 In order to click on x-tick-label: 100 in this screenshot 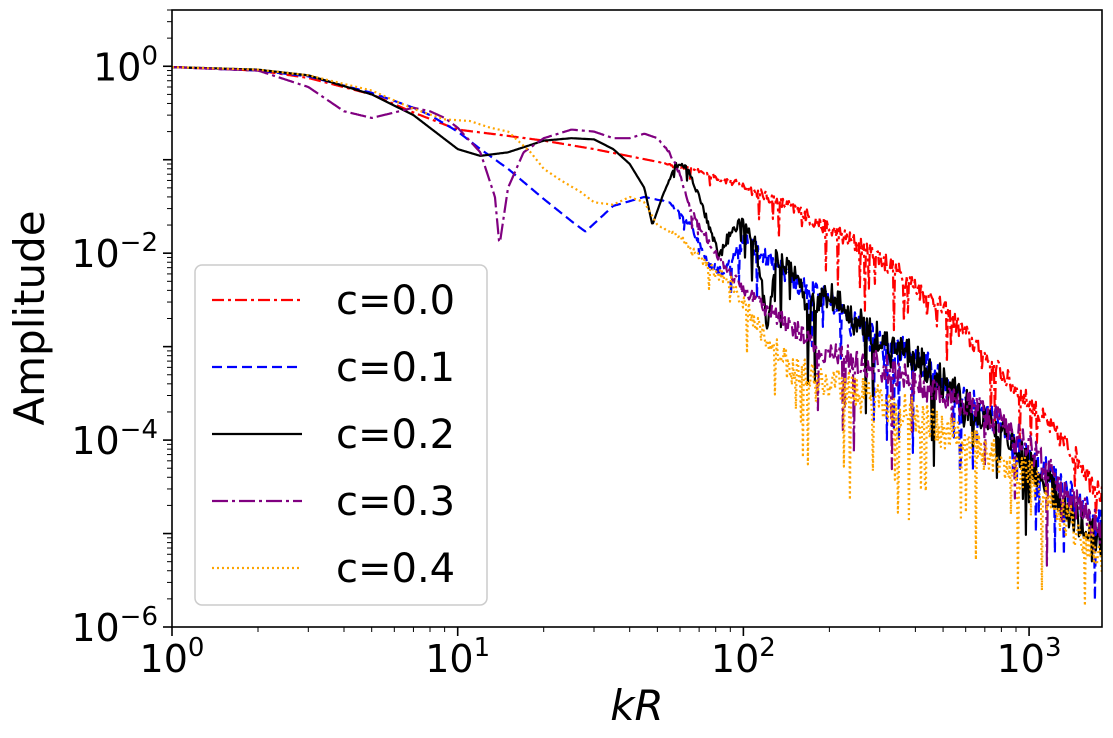, I will do `click(172, 657)`.